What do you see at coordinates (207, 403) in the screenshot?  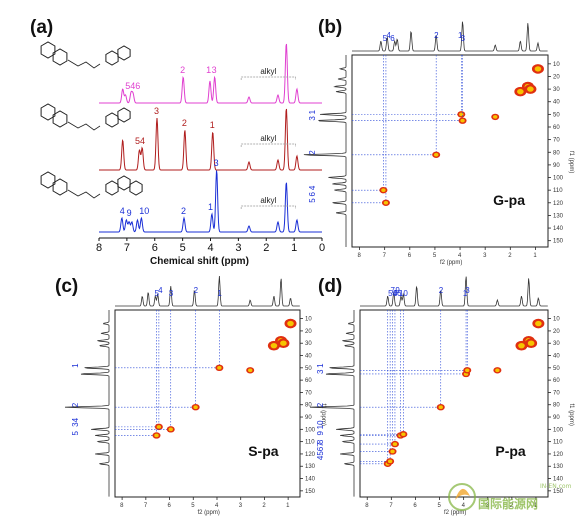 I see `hsqc-frame` at bounding box center [207, 403].